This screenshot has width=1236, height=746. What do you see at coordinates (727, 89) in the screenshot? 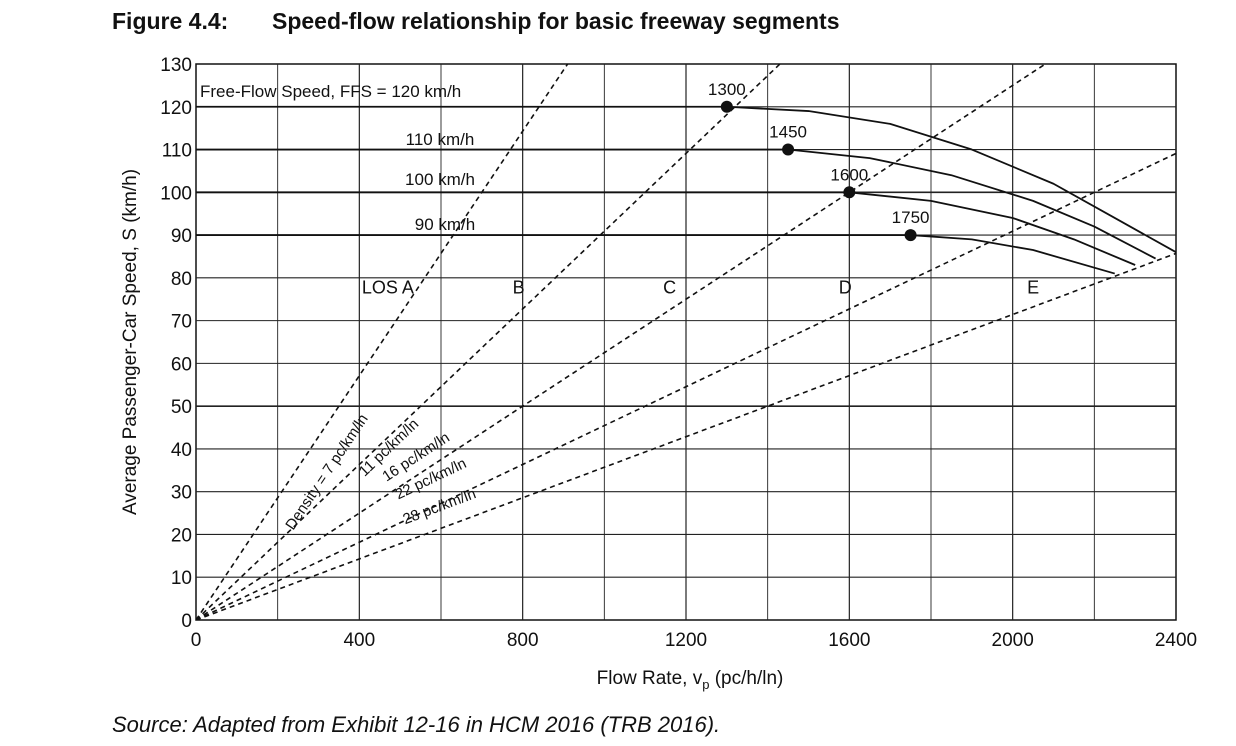
I see `breakpoint-label: 1300` at bounding box center [727, 89].